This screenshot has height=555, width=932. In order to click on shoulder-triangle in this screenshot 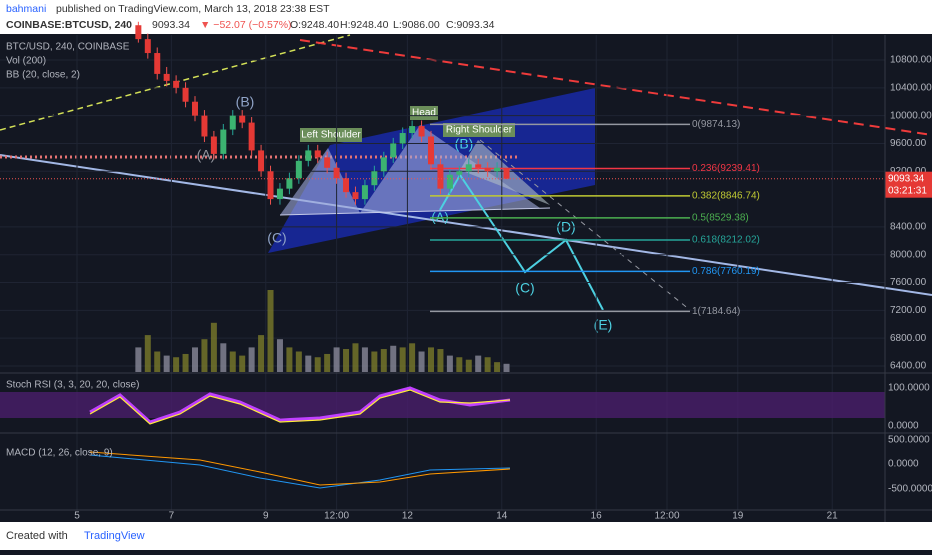, I will do `click(320, 181)`.